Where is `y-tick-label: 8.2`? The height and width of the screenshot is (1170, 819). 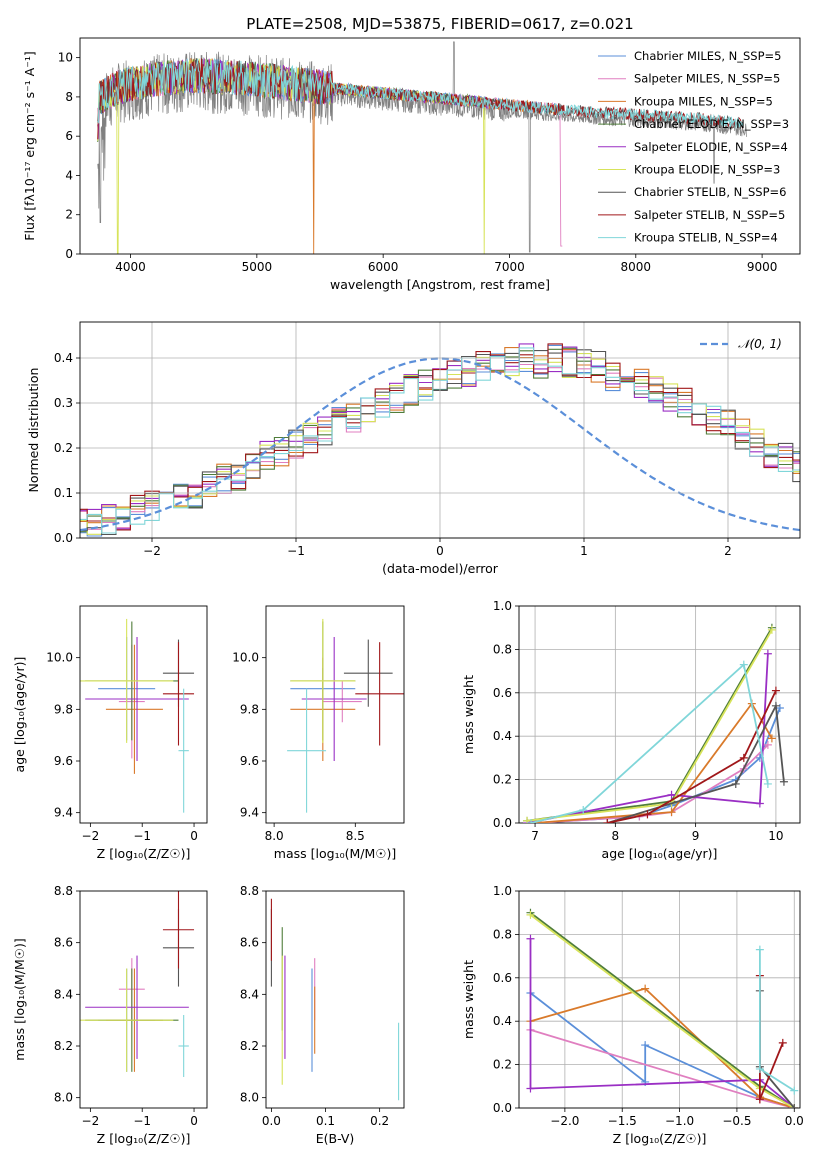 y-tick-label: 8.2 is located at coordinates (63, 1046).